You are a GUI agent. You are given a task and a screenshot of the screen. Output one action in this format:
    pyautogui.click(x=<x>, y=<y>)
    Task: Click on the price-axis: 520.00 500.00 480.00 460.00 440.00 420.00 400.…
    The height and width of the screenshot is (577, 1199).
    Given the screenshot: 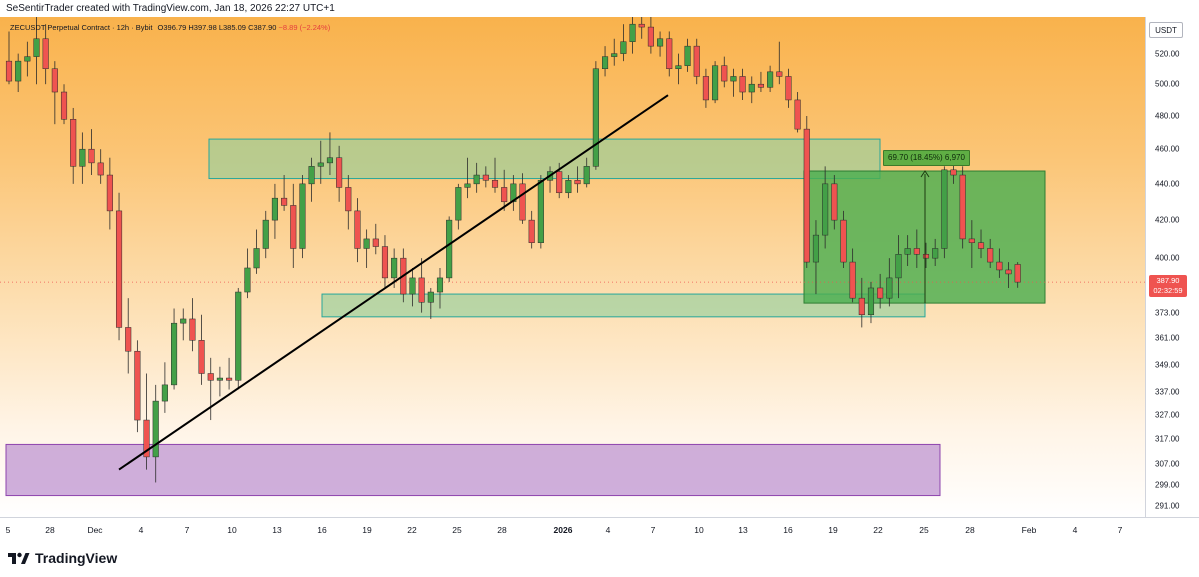 What is the action you would take?
    pyautogui.click(x=1172, y=267)
    